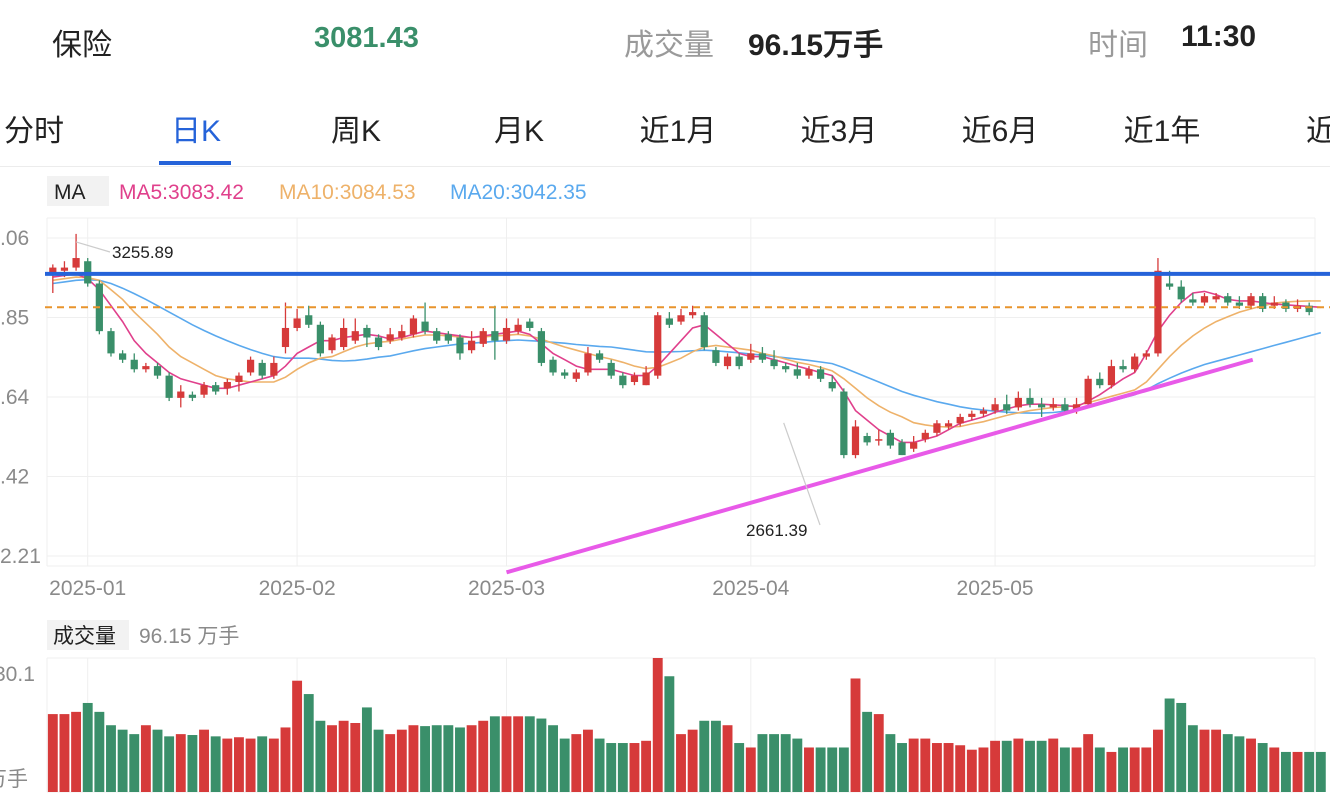 The image size is (1330, 806). What do you see at coordinates (1000, 131) in the screenshot?
I see `tab-6-months: 近6月` at bounding box center [1000, 131].